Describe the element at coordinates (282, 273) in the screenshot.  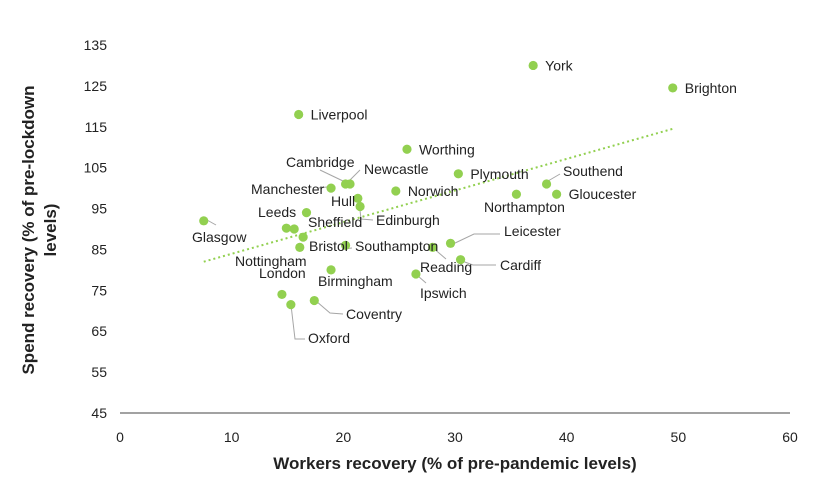
I see `data-label-london: London` at that location.